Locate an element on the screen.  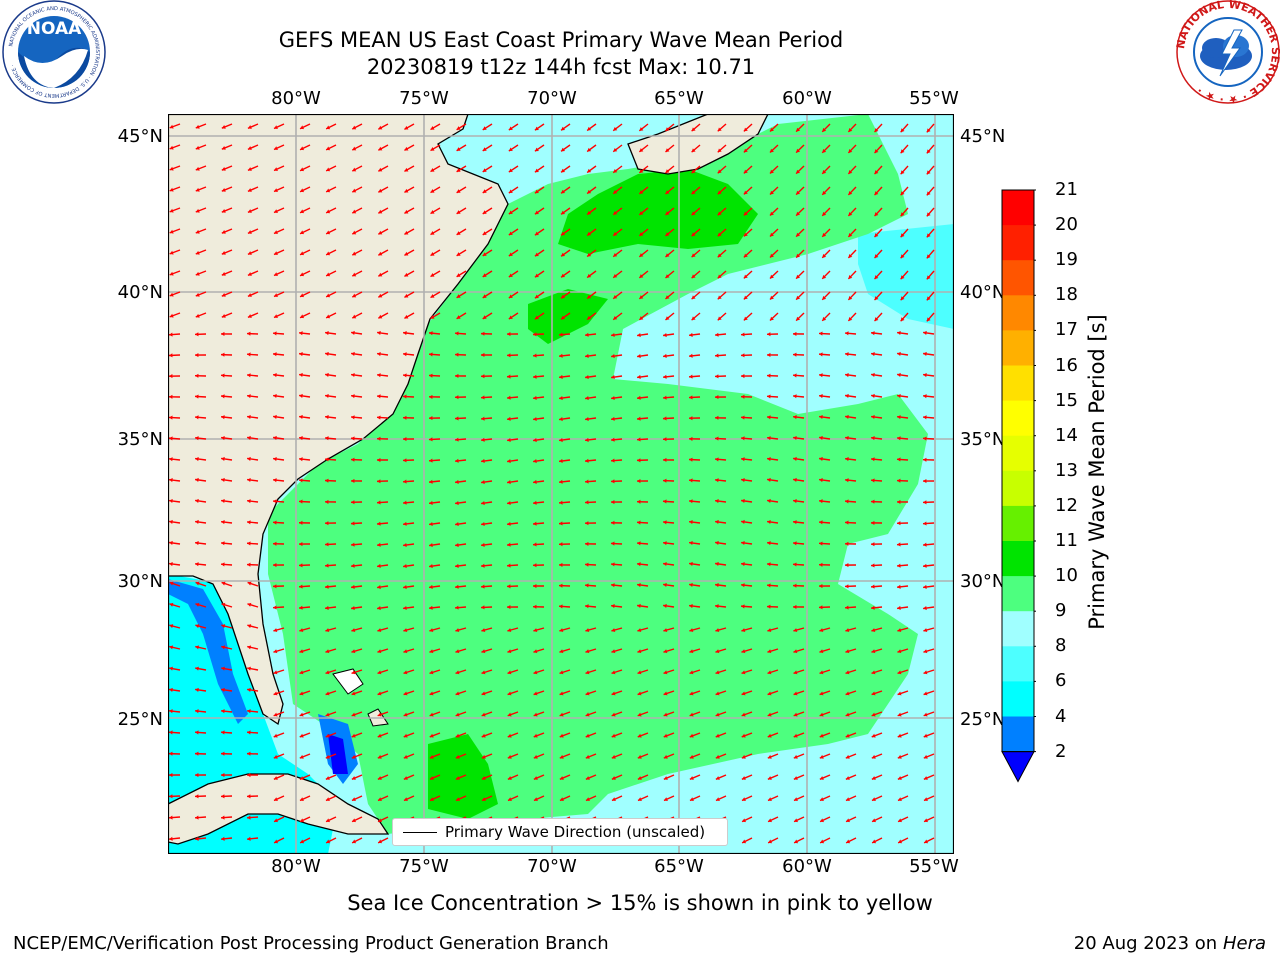
chart-title-line2: 20230819 t12z 144h fcst Max: 10.71 is located at coordinates (561, 67).